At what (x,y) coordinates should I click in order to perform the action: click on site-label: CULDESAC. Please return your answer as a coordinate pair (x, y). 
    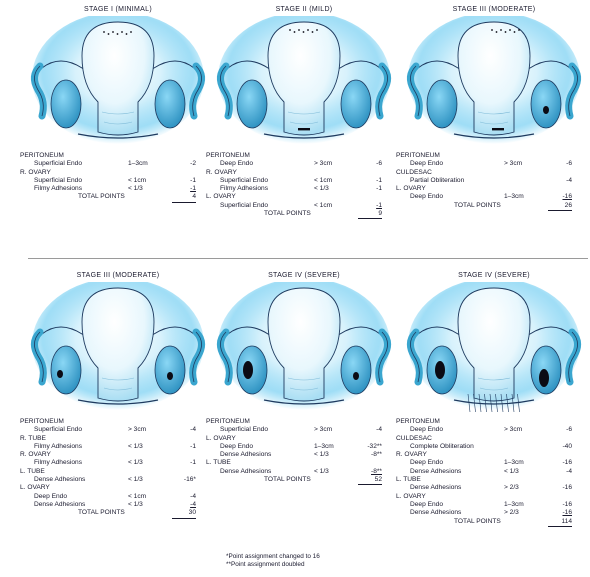
    Looking at the image, I should click on (414, 172).